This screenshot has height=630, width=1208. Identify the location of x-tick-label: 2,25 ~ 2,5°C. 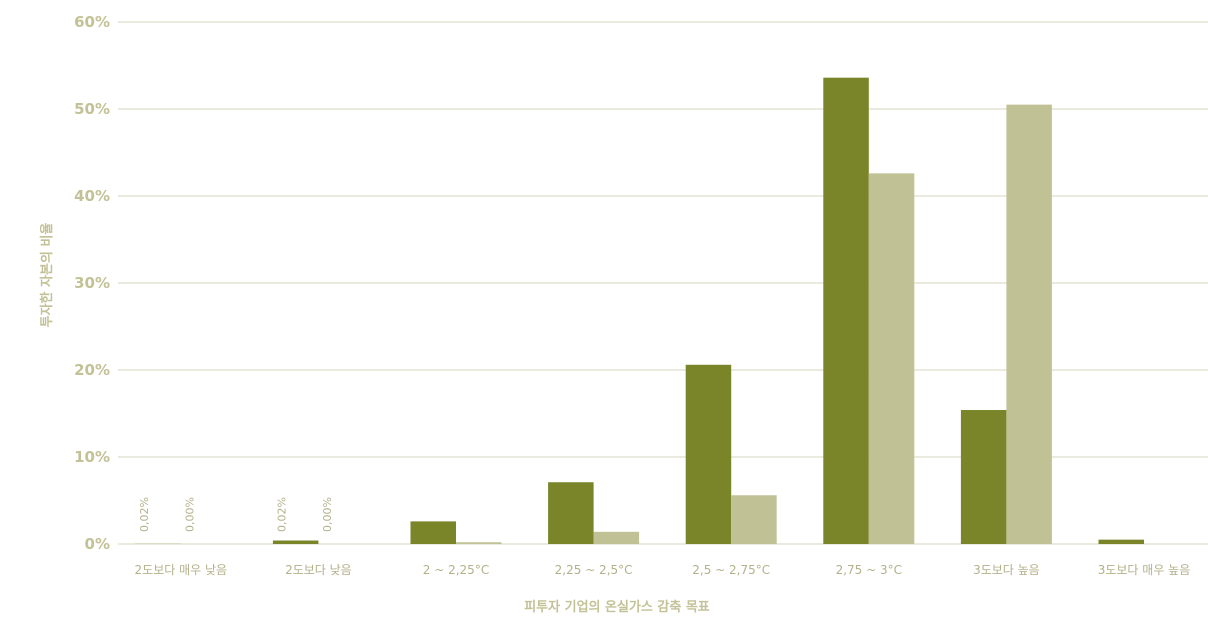
(594, 570).